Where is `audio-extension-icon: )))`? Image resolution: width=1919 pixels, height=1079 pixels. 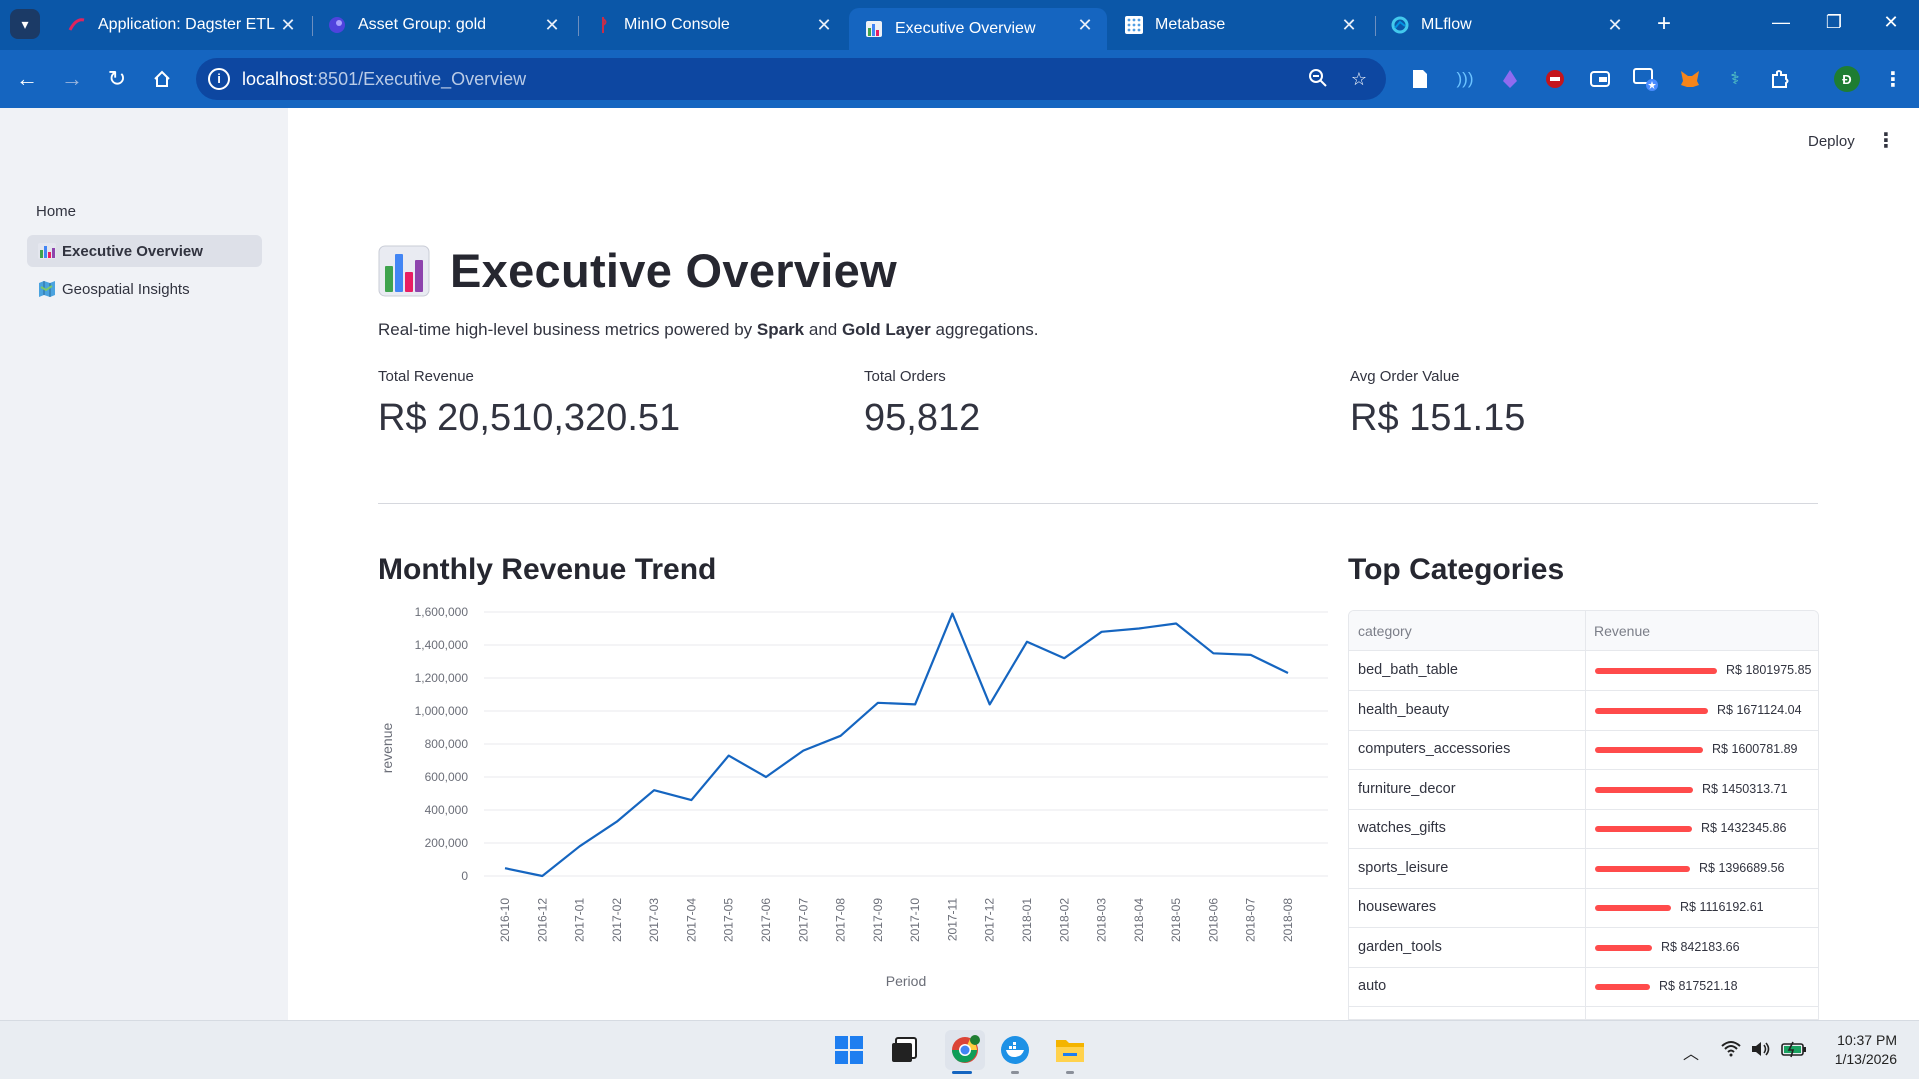
audio-extension-icon: ))) is located at coordinates (1465, 78).